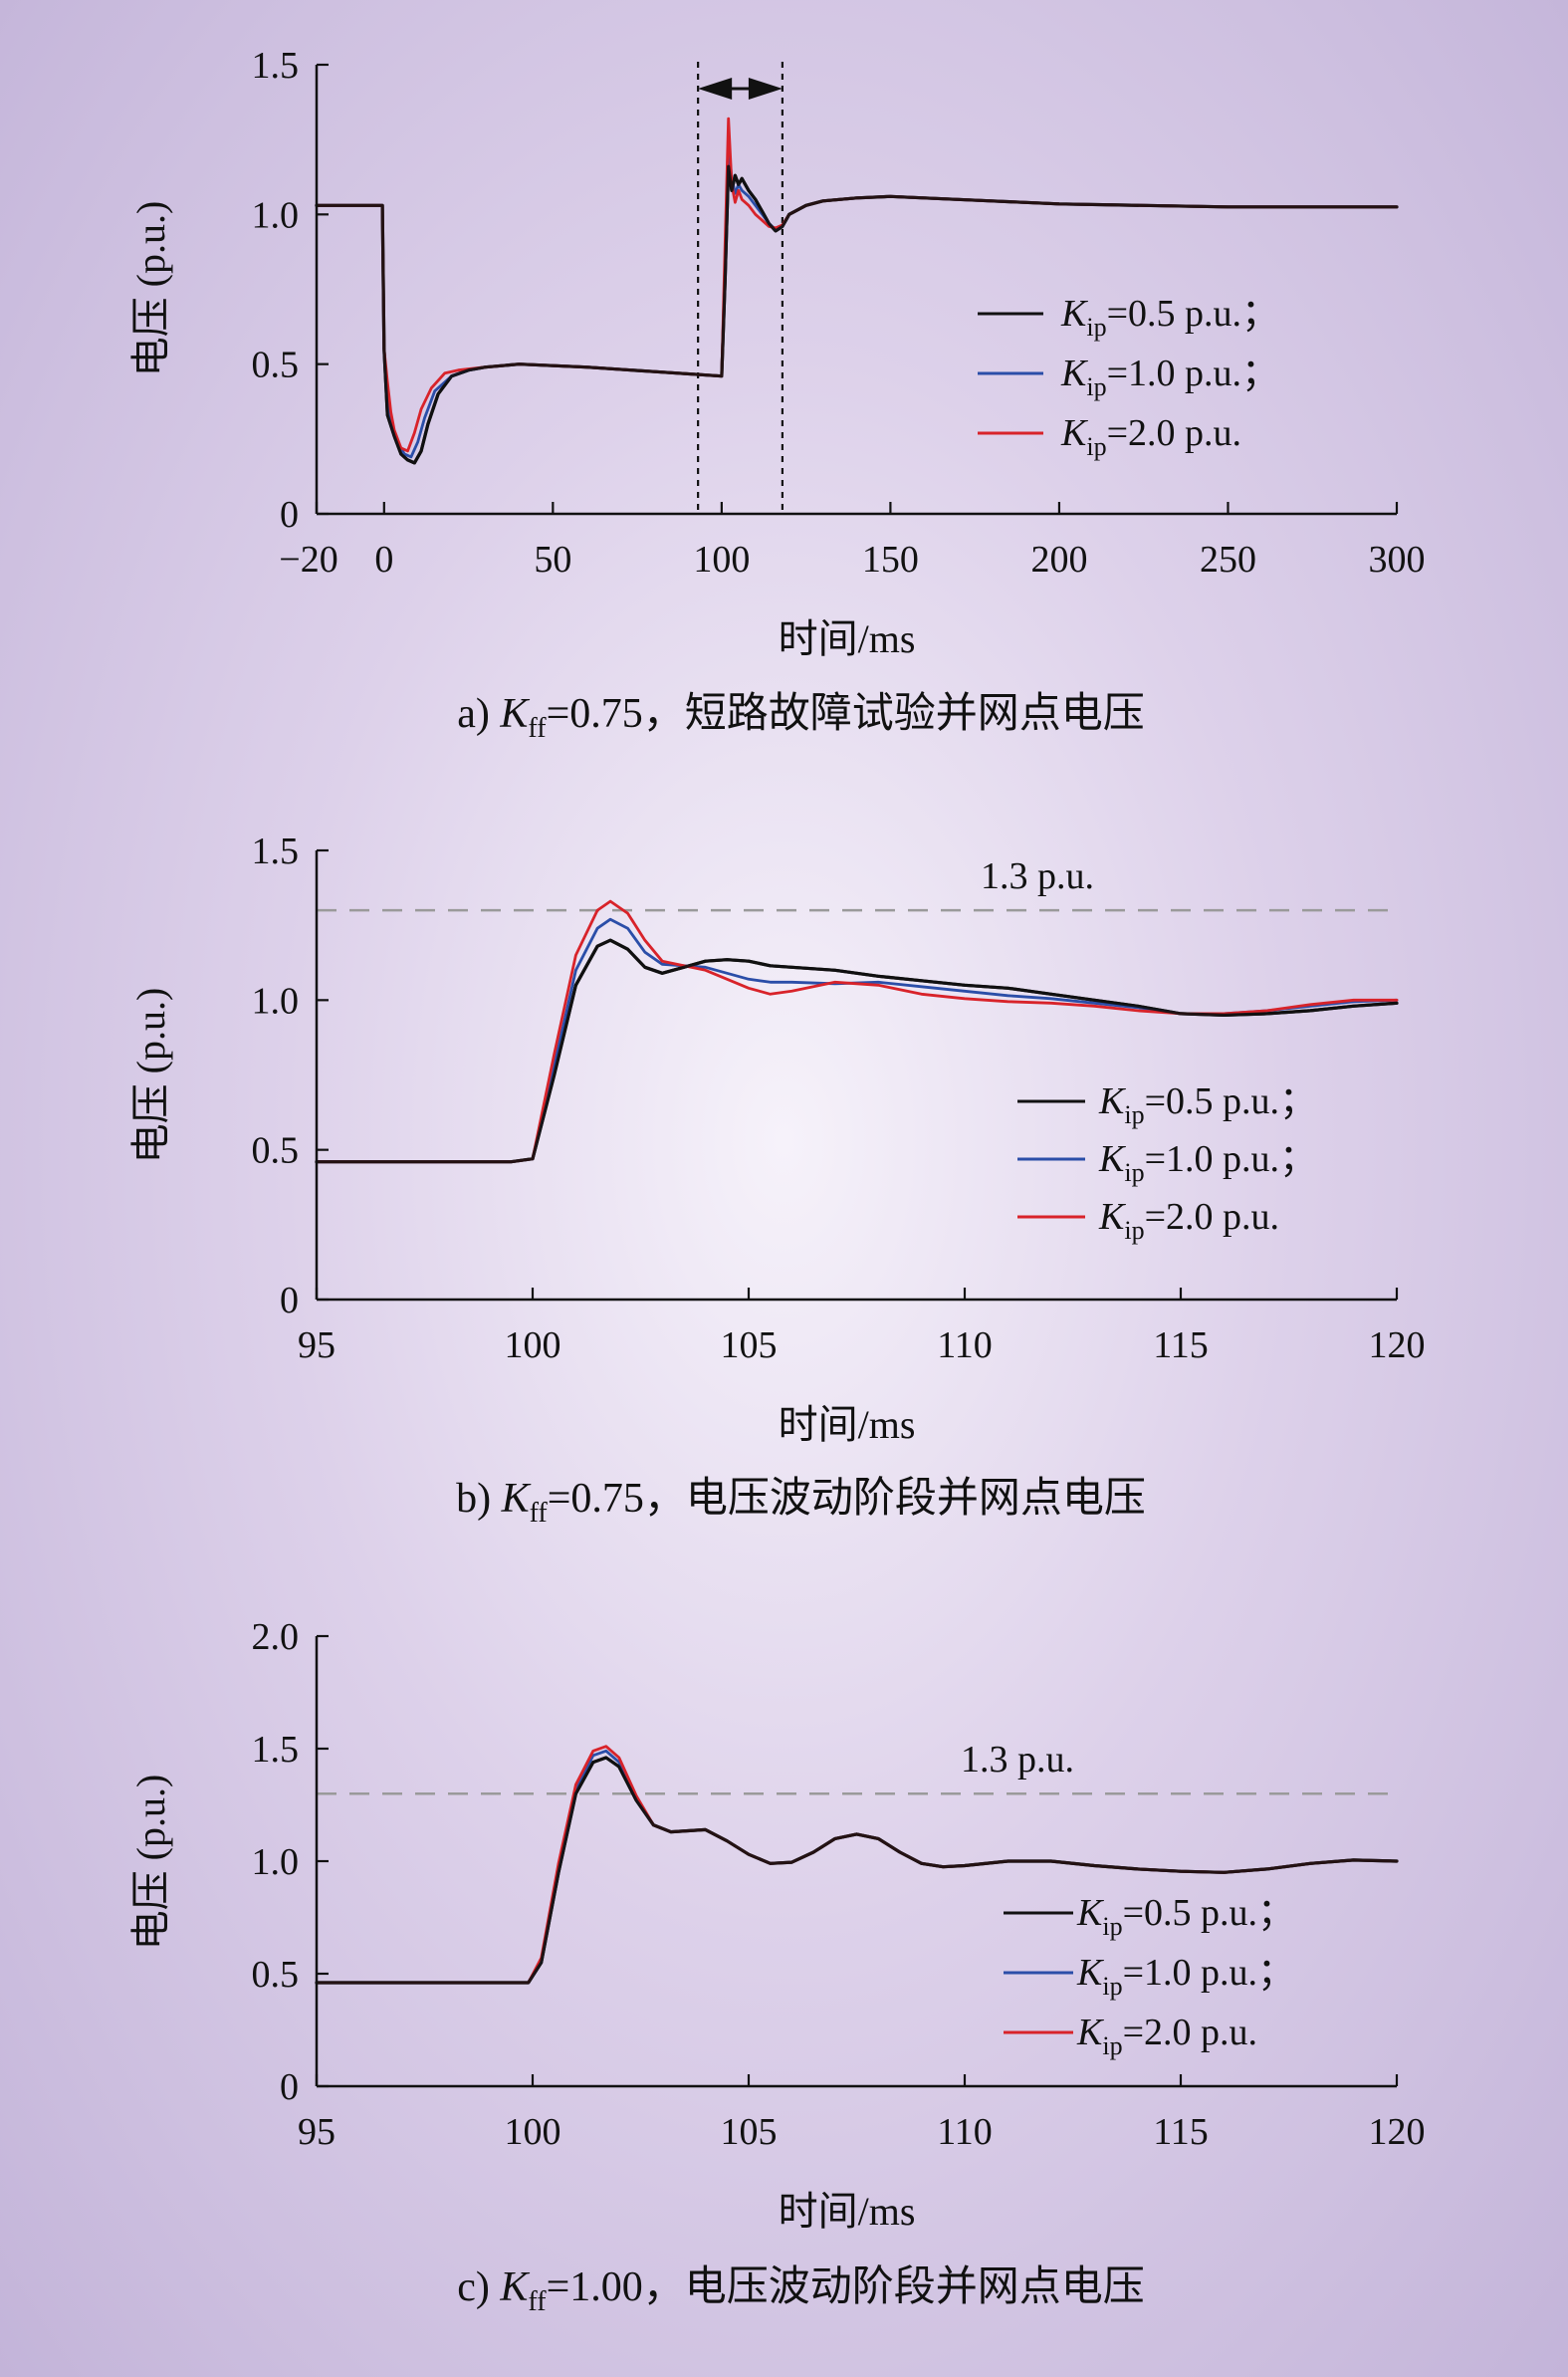 The width and height of the screenshot is (1568, 2377). Describe the element at coordinates (479, 1499) in the screenshot. I see `caption-prefix: b)` at that location.